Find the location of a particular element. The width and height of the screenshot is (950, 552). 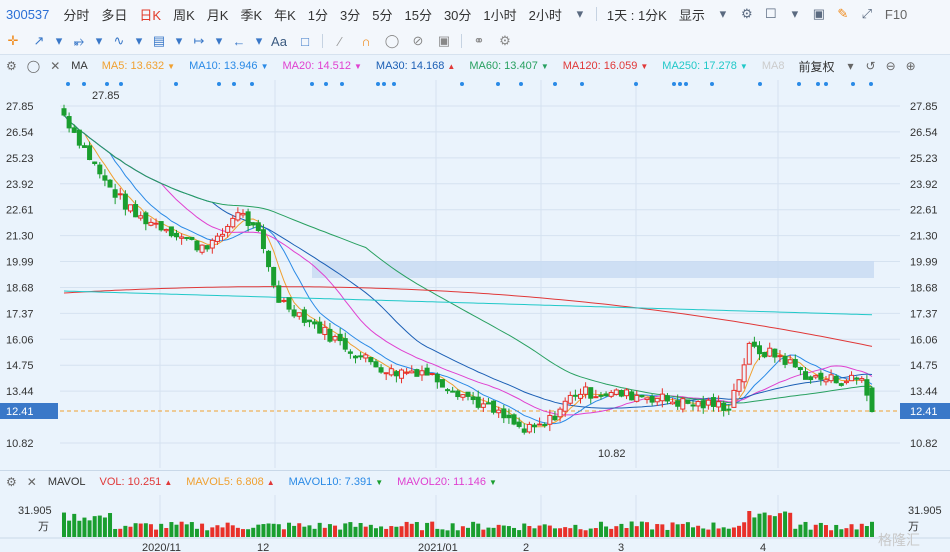

bar-pattern-chevron-icon: ▾ is located at coordinates (179, 40).